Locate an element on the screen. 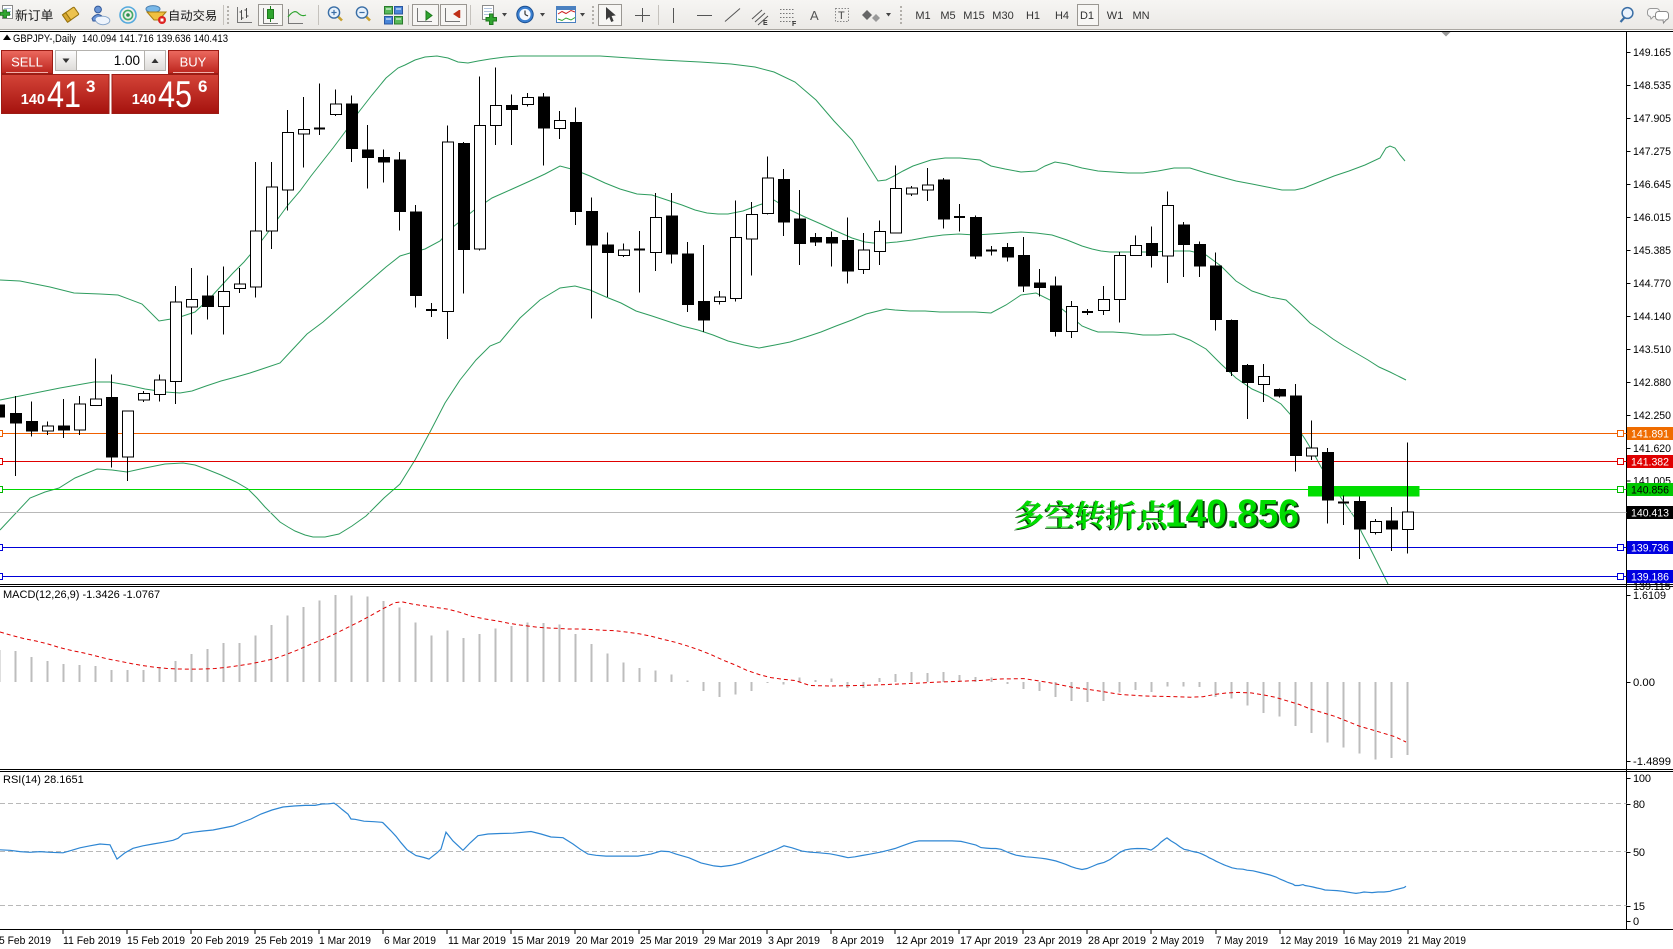 The width and height of the screenshot is (1673, 949). svg-text: 50 is located at coordinates (1639, 853).